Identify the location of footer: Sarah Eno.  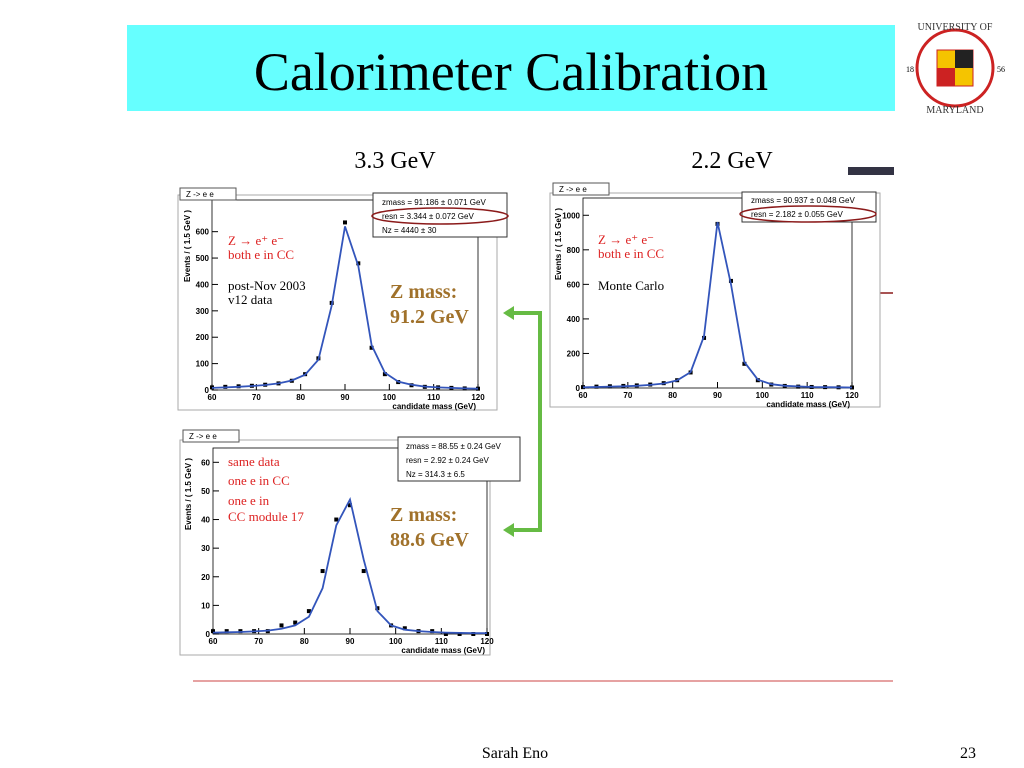
(515, 753).